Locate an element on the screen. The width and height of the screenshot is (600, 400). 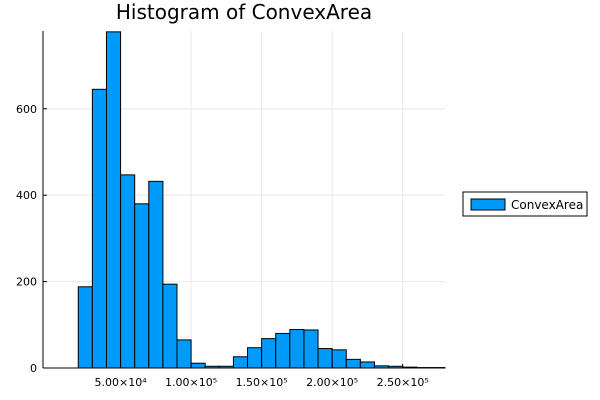
x-tick-label-2: 1.50×10⁵ is located at coordinates (262, 382).